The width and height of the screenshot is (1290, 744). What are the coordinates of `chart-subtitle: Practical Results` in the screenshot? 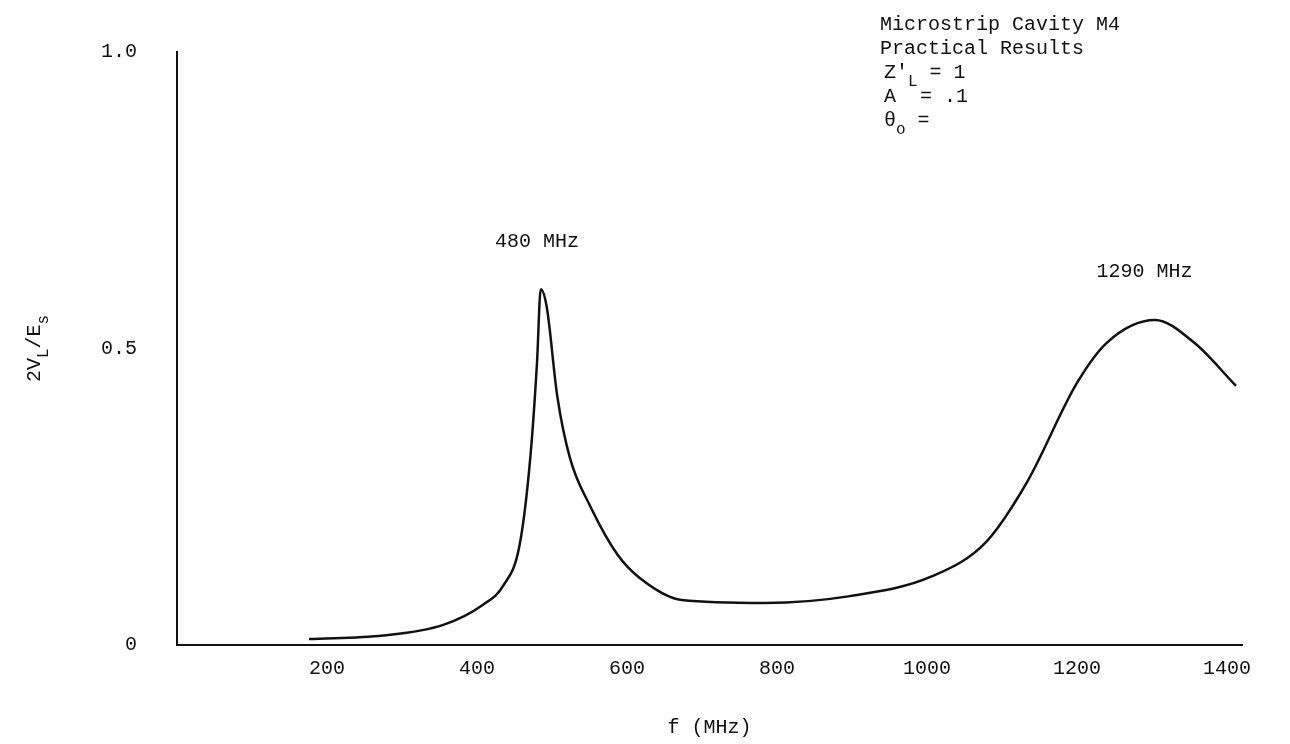 It's located at (982, 48).